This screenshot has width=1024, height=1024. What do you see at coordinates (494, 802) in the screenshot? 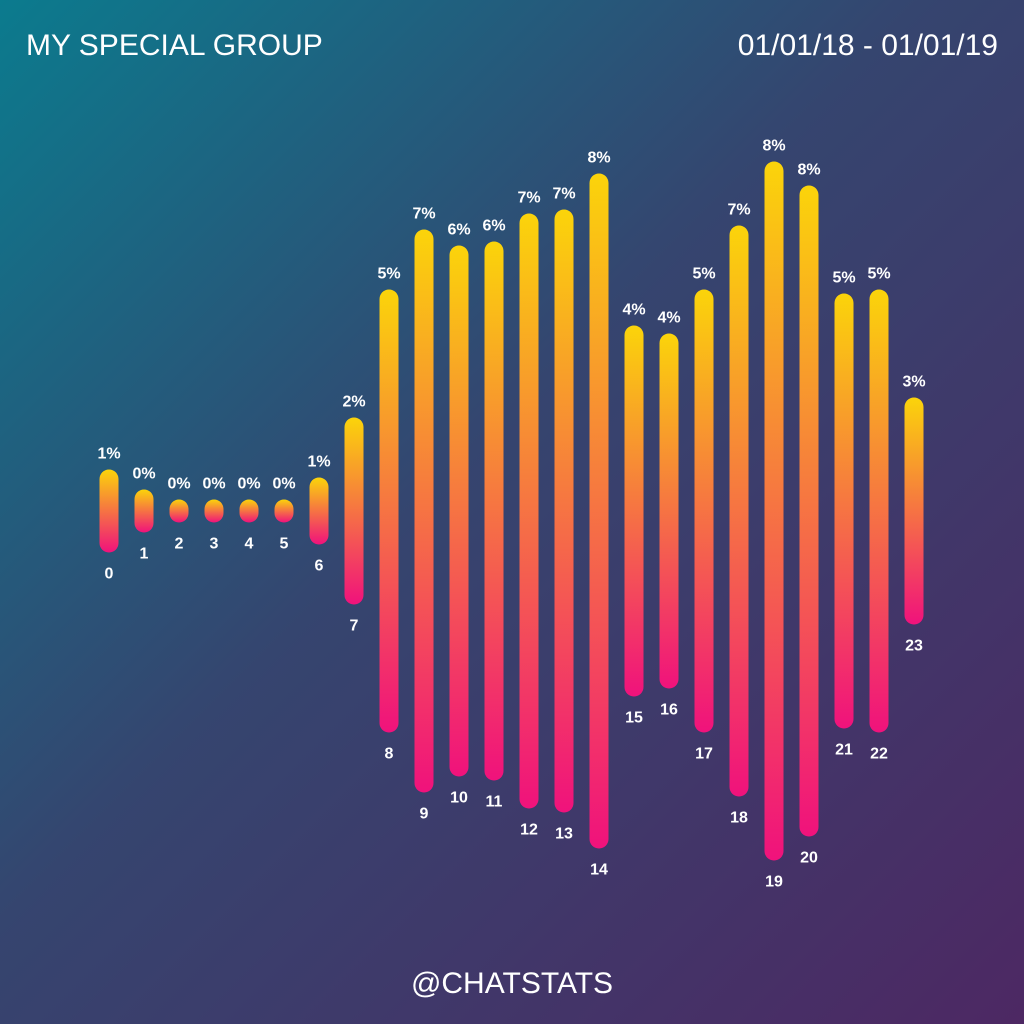
I see `hour-label: 11` at bounding box center [494, 802].